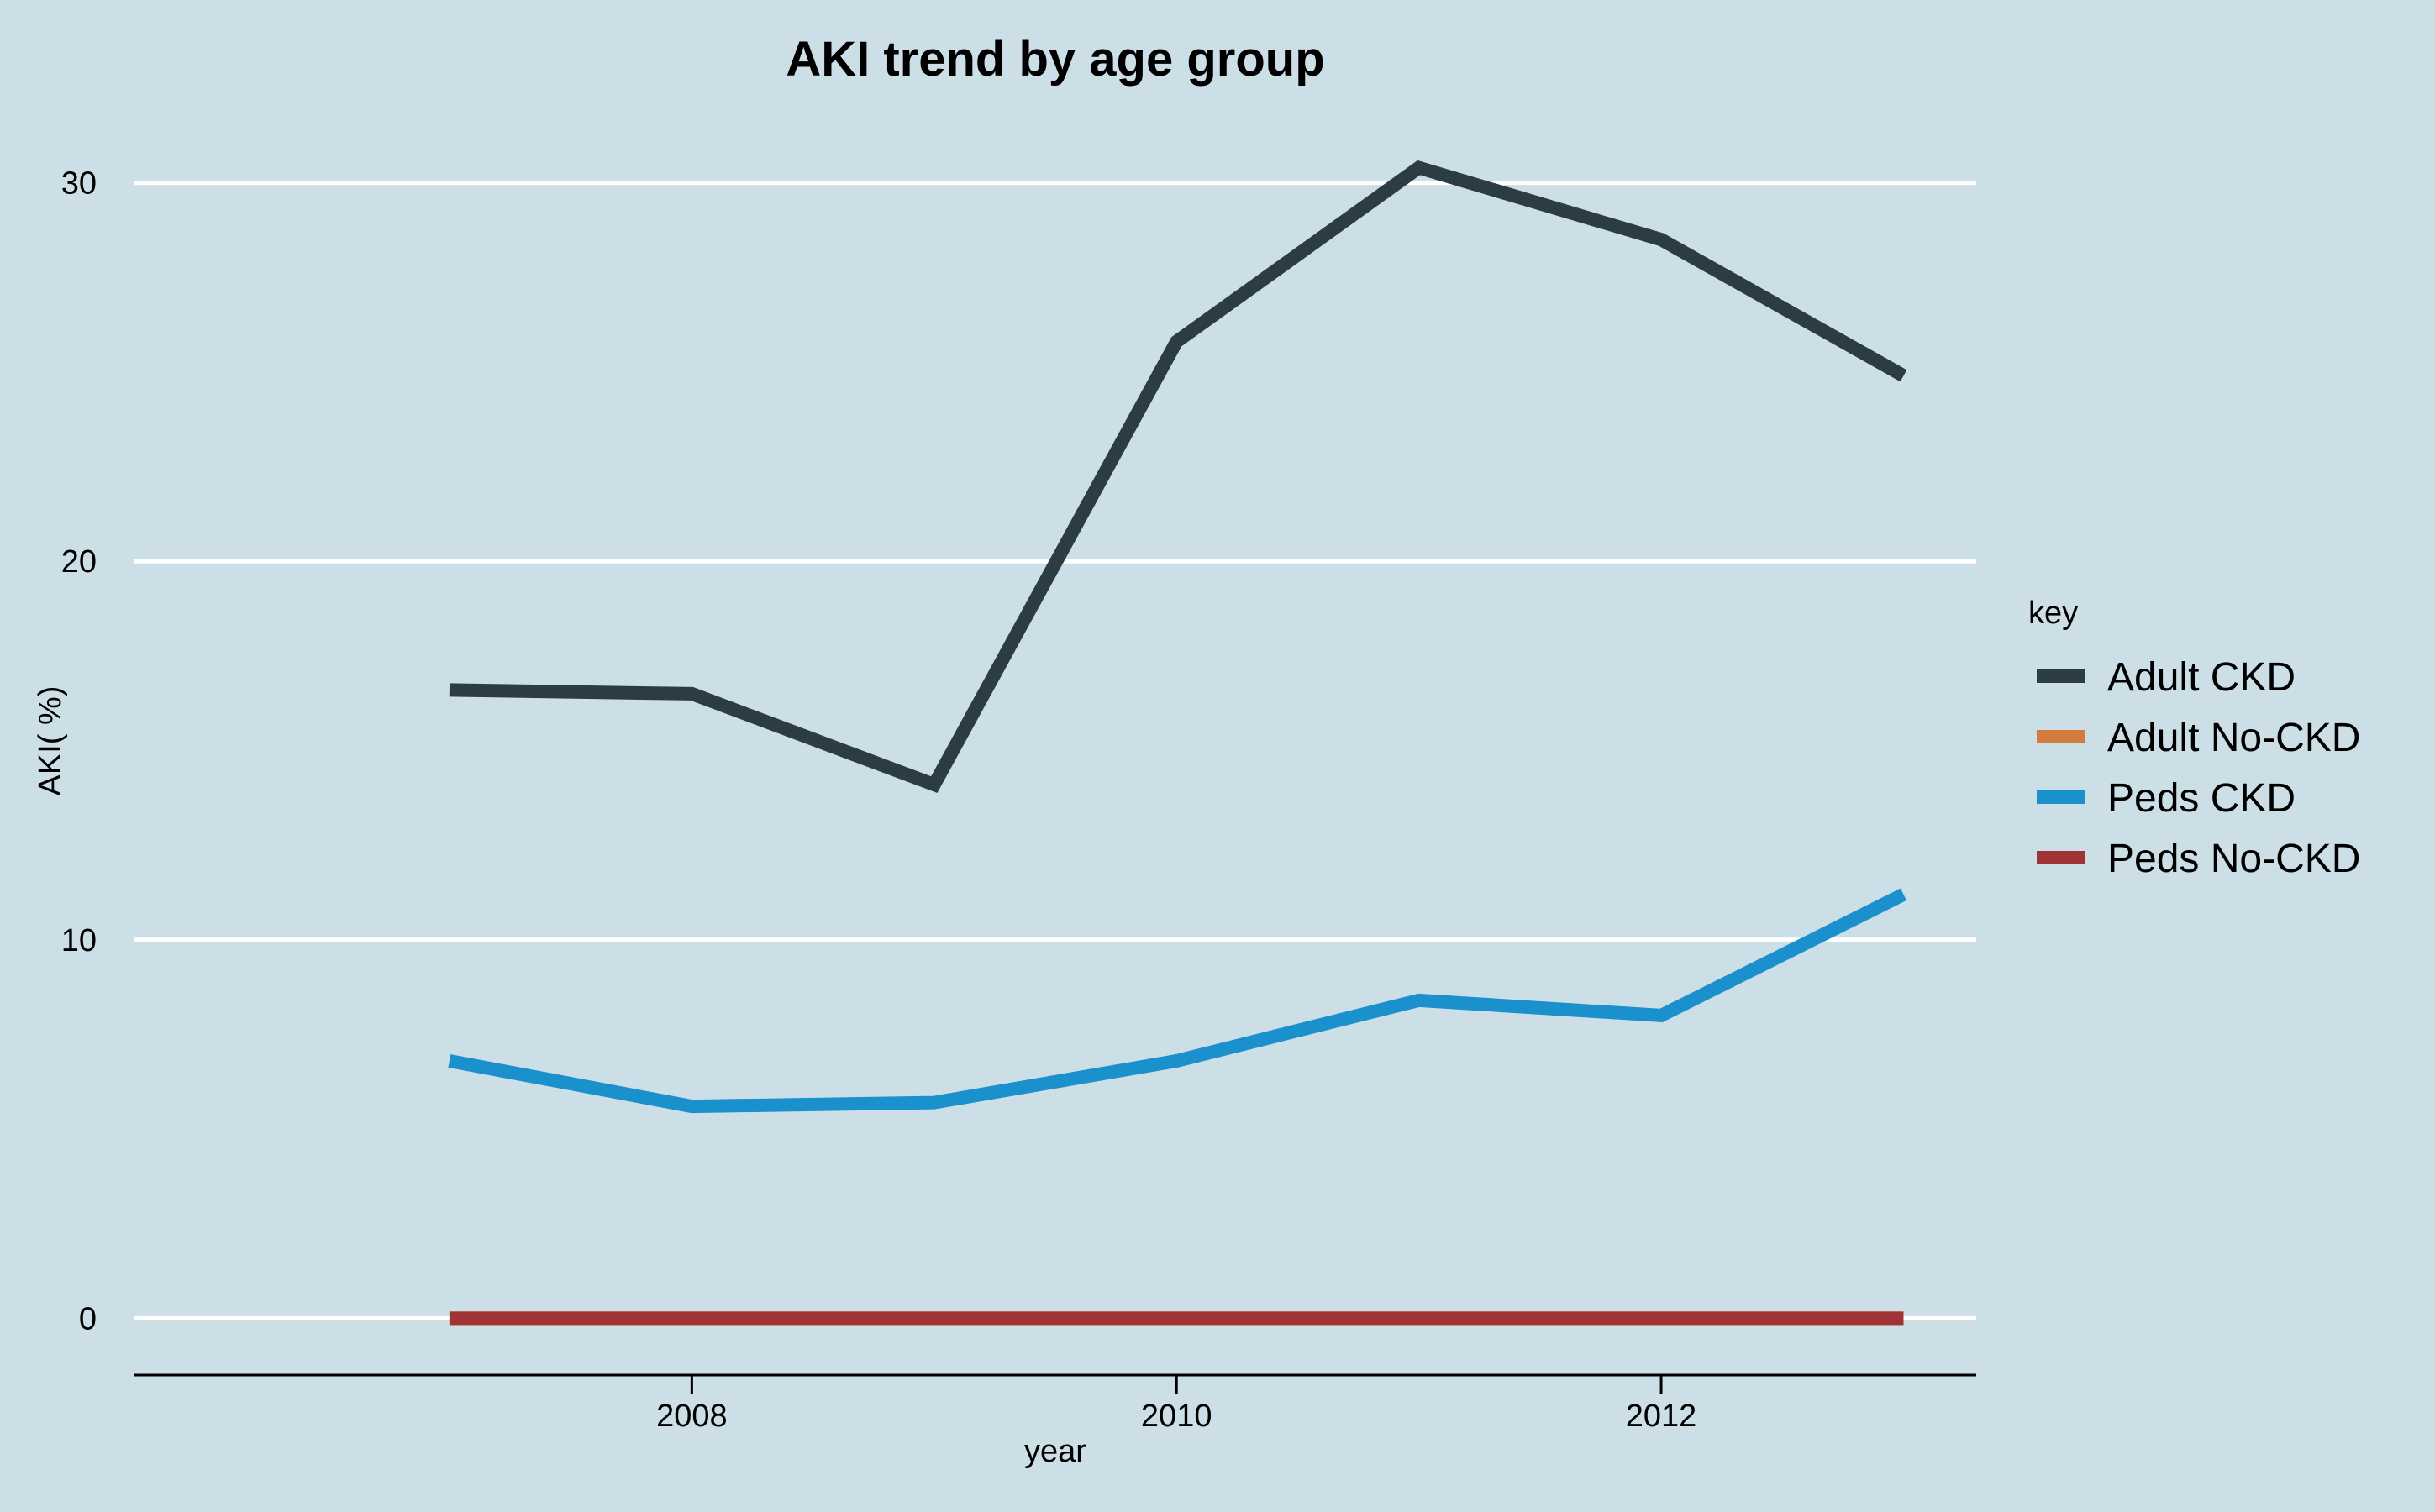  Describe the element at coordinates (79, 562) in the screenshot. I see `y-tick-label-20: 20` at that location.